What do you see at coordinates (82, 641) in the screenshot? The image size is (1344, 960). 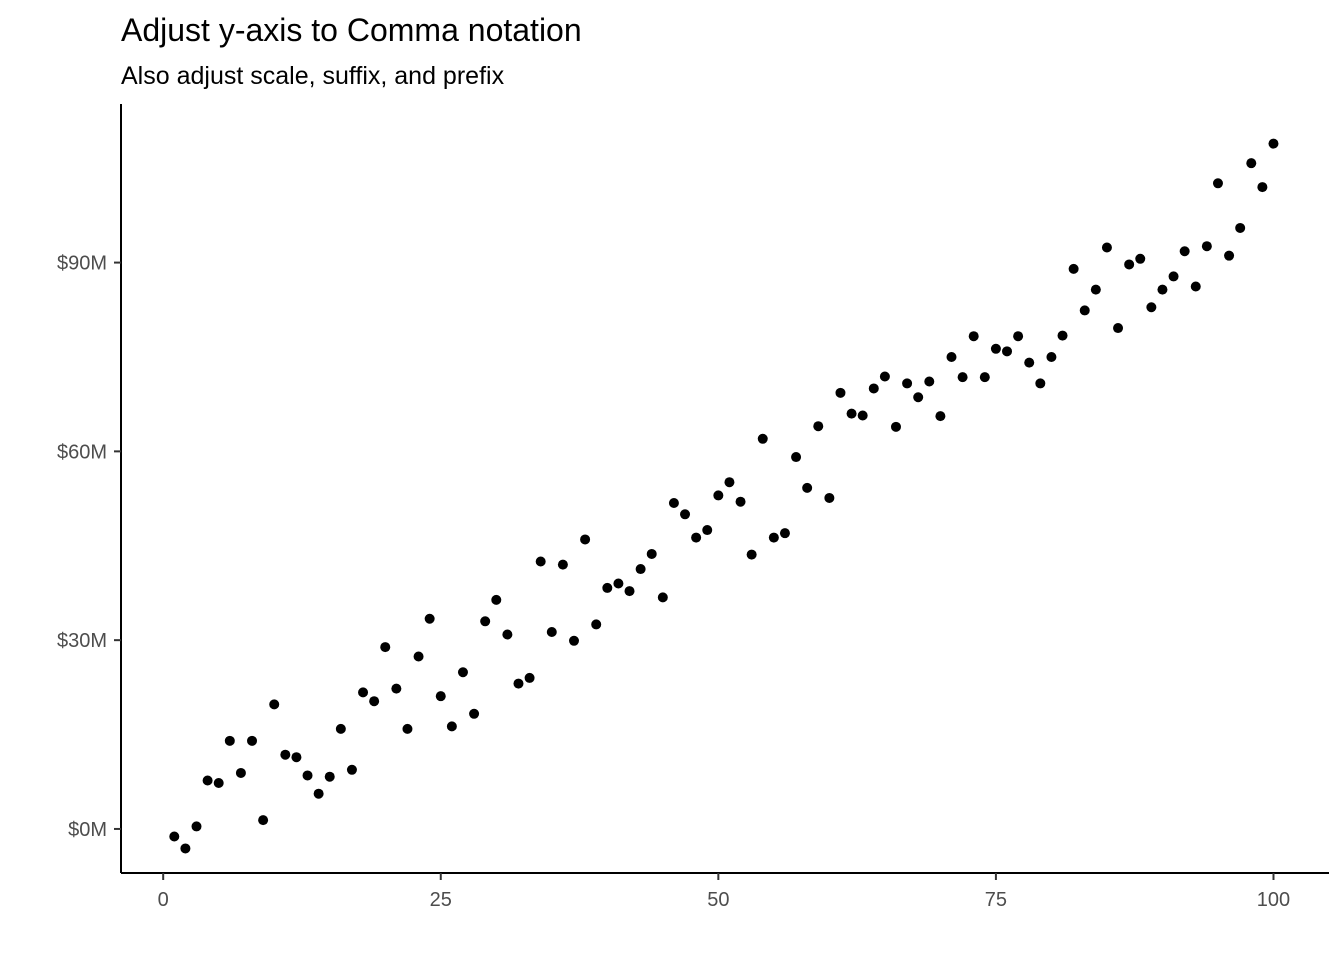 I see `y-tick-label: $30M` at bounding box center [82, 641].